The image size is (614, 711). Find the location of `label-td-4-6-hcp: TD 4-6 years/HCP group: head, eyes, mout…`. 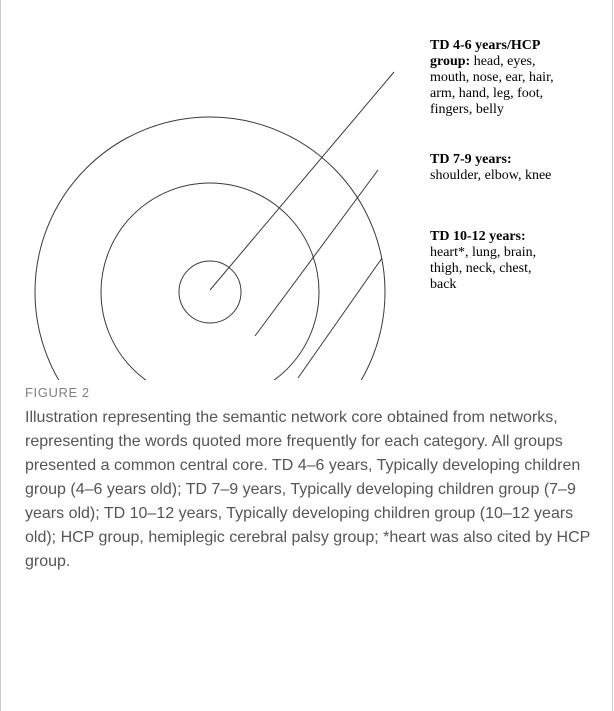

label-td-4-6-hcp: TD 4-6 years/HCP group: head, eyes, mout… is located at coordinates (492, 77).